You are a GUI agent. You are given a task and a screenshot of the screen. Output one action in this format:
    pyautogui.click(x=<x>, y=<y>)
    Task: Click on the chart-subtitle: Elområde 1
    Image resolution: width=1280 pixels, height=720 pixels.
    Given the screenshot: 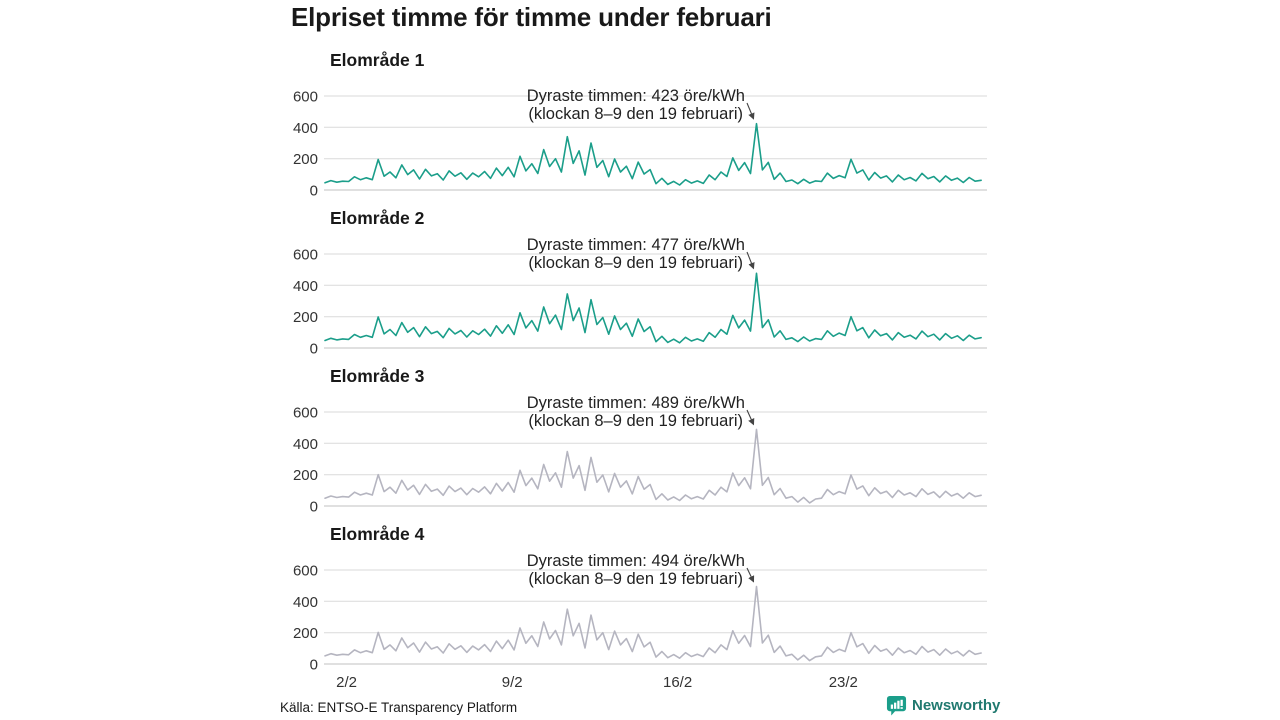 What is the action you would take?
    pyautogui.click(x=377, y=60)
    